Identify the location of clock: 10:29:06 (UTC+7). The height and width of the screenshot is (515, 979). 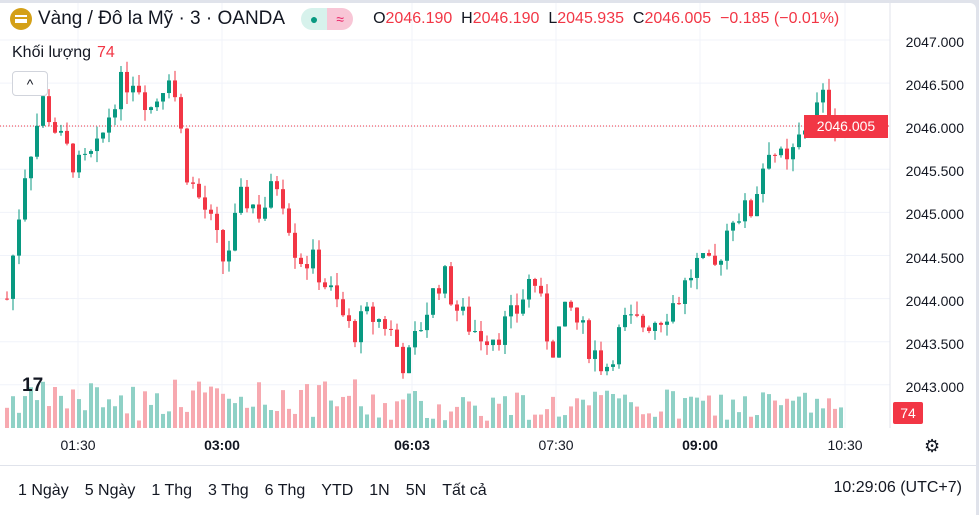
(897, 487).